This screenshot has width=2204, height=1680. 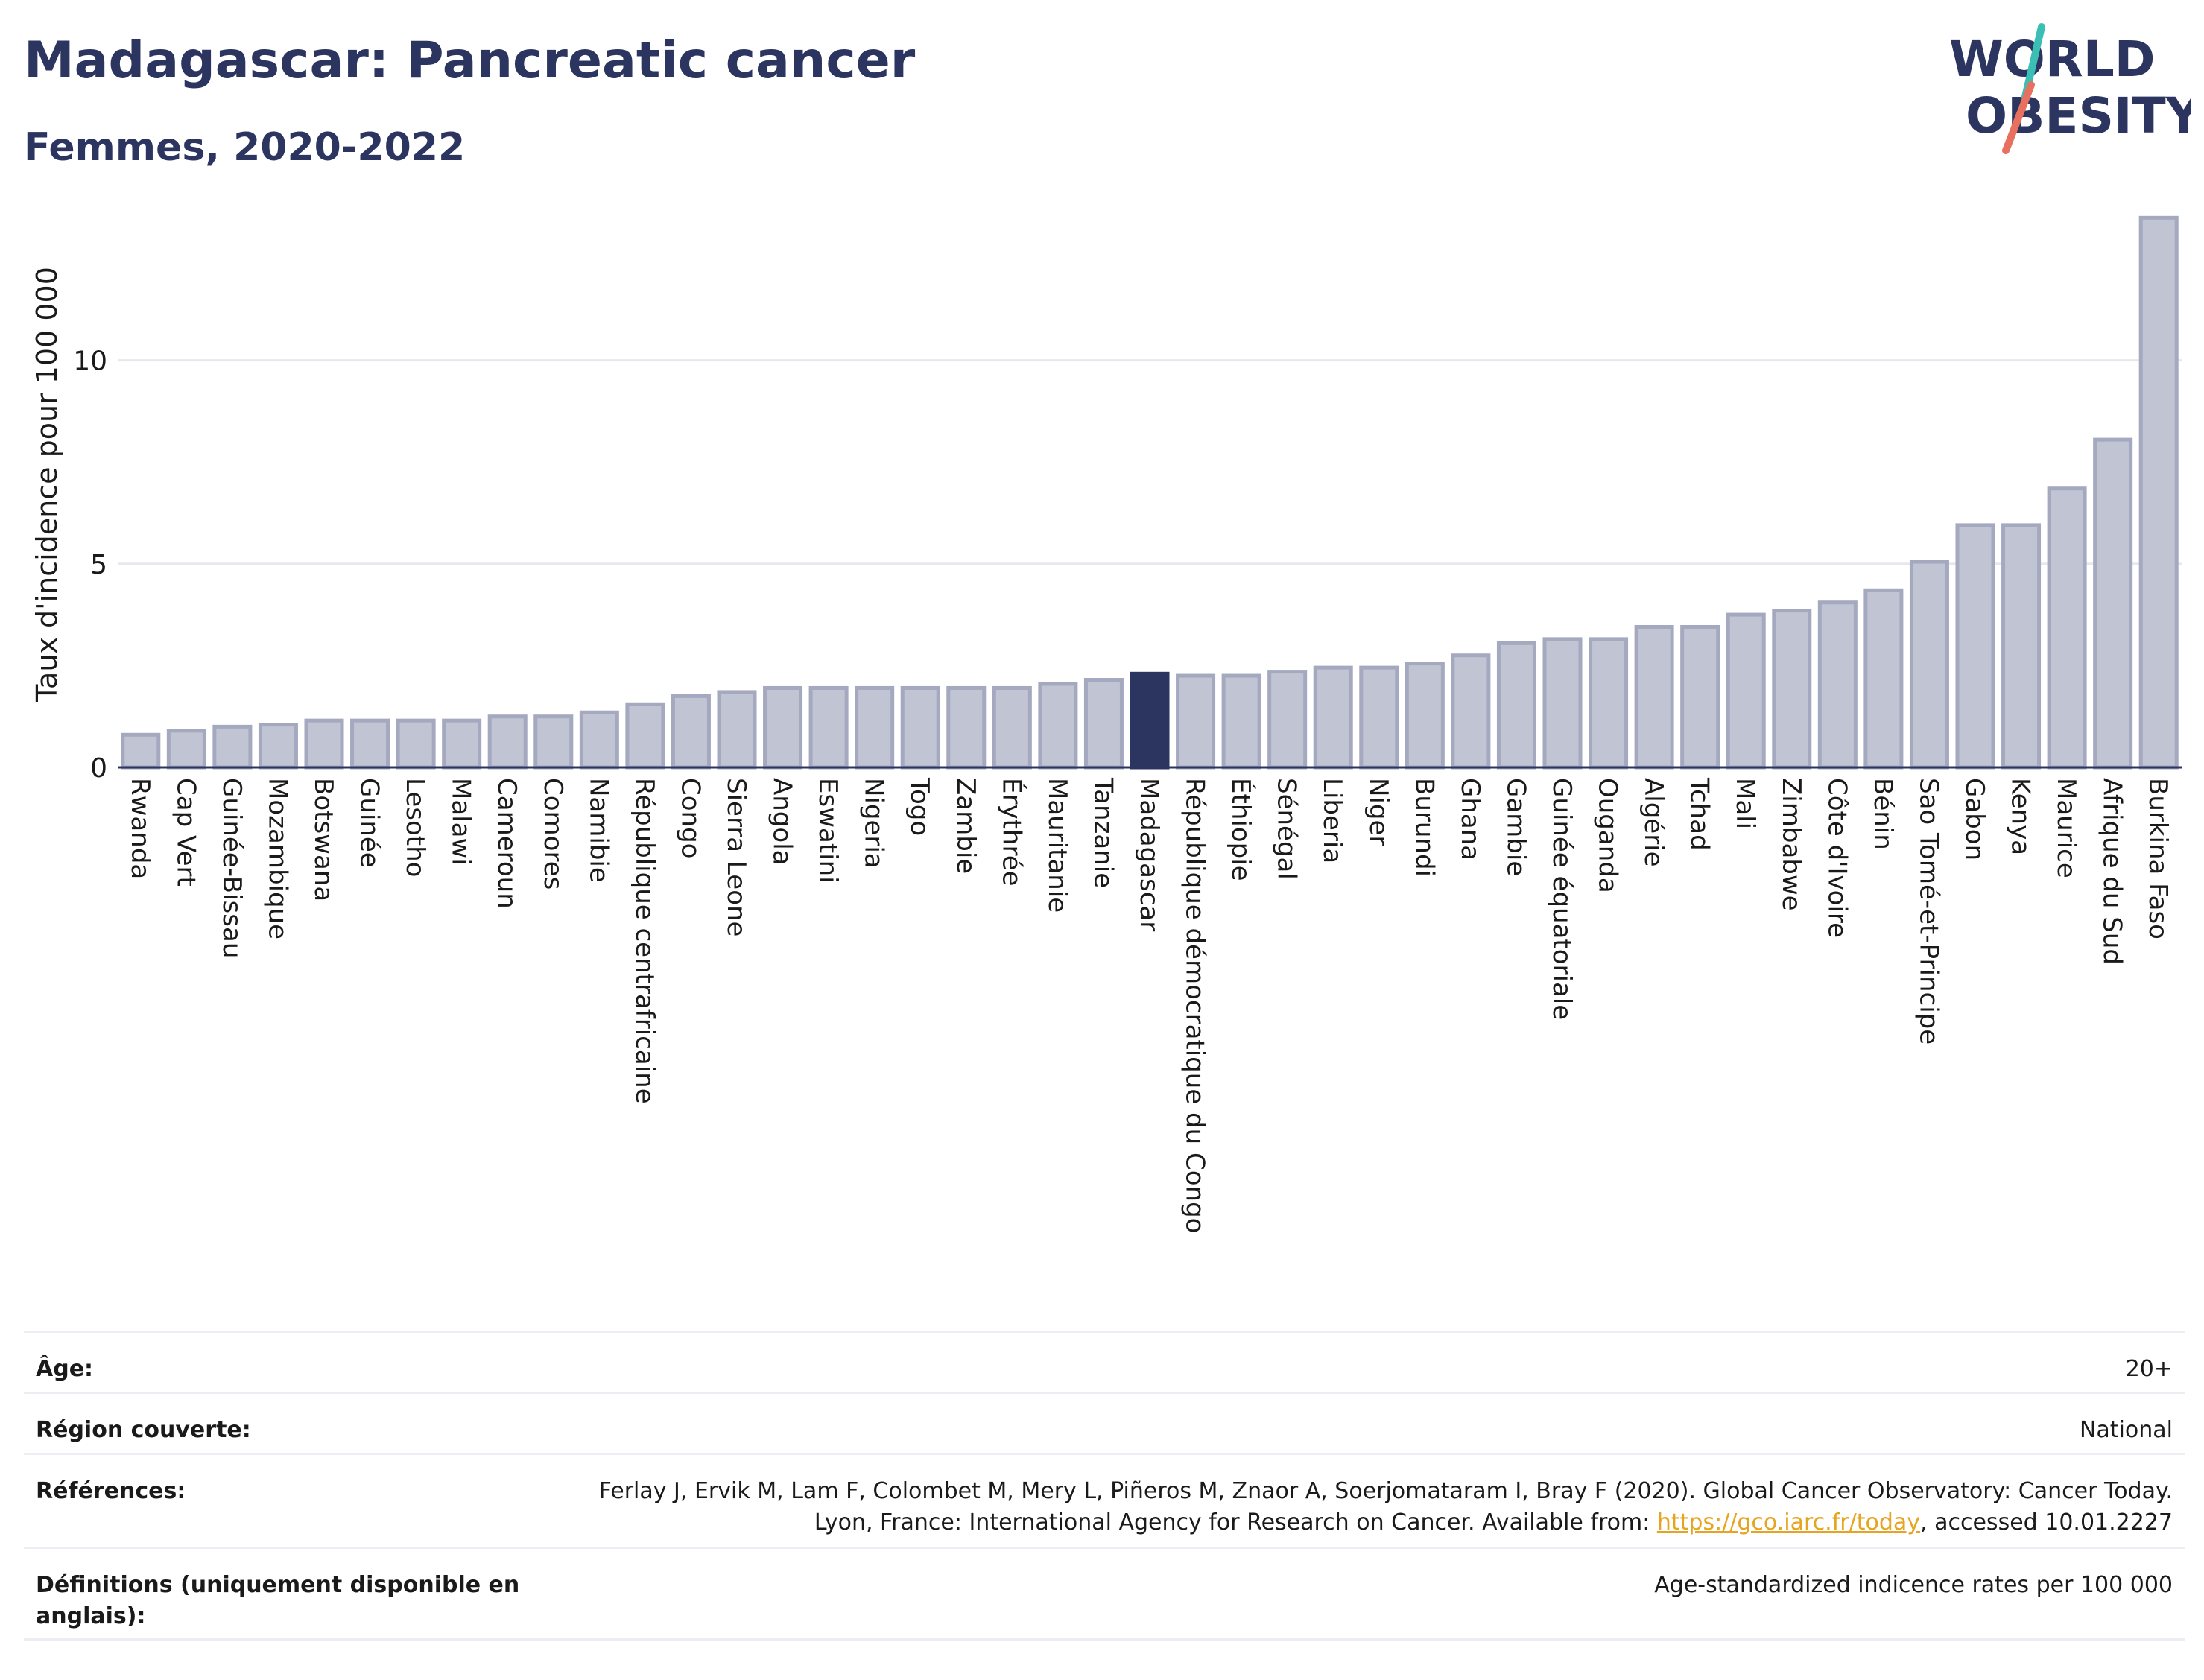 What do you see at coordinates (1057, 845) in the screenshot?
I see `x-tick-label: Mauritanie` at bounding box center [1057, 845].